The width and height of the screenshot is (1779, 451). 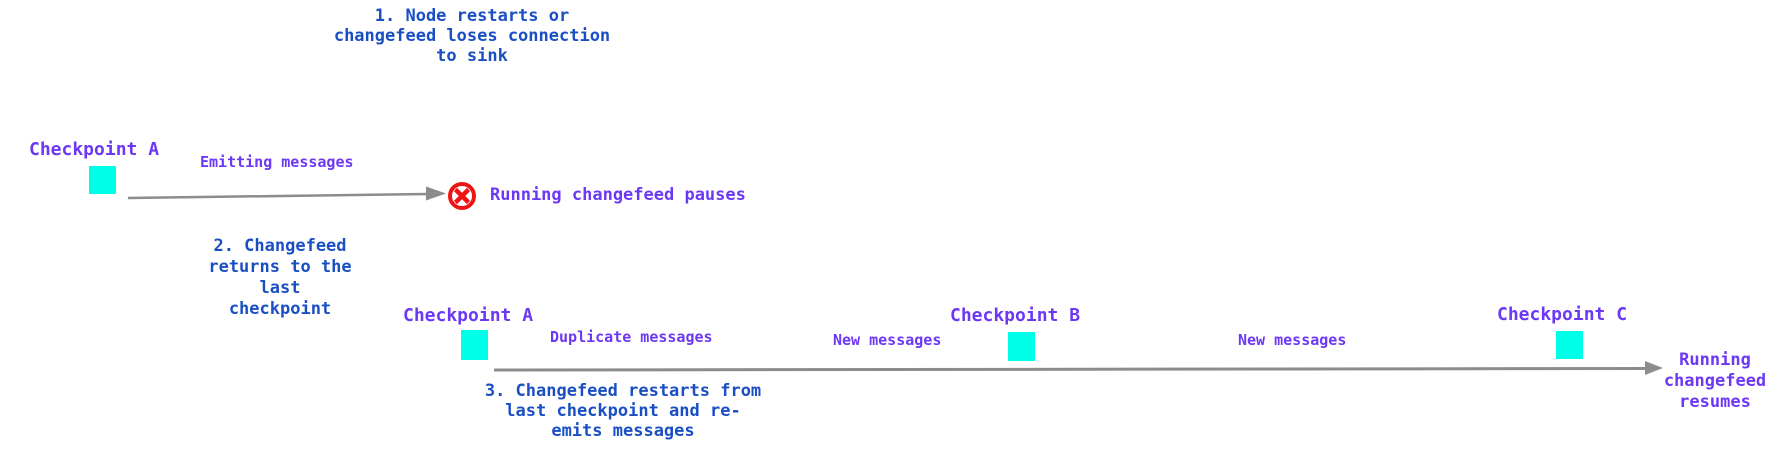 I want to click on new-messages-label-1: New messages, so click(x=887, y=340).